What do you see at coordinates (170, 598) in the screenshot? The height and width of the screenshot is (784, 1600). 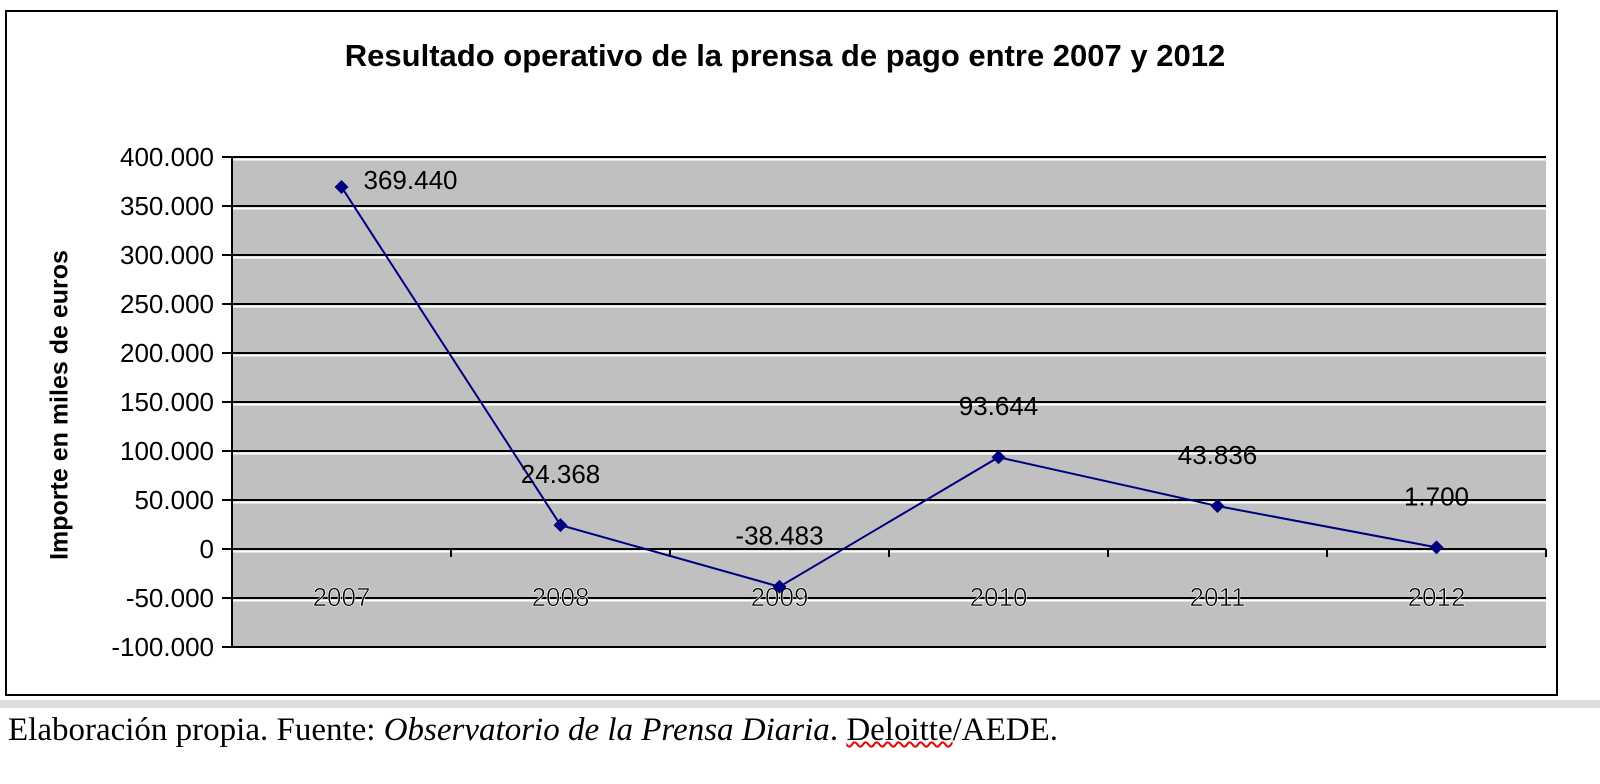 I see `y-tick-label: -50.000` at bounding box center [170, 598].